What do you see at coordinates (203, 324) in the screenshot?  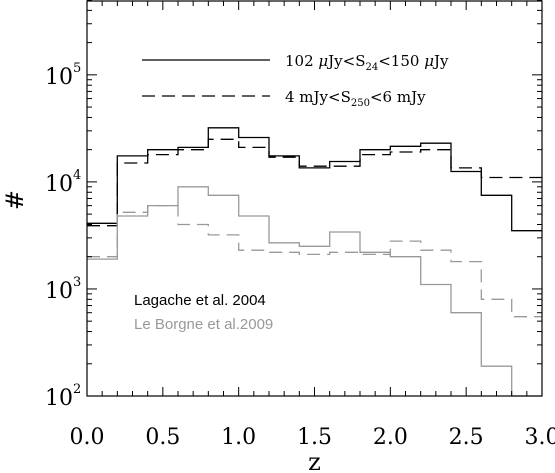 I see `annotation-2: Le Borgne et al.2009` at bounding box center [203, 324].